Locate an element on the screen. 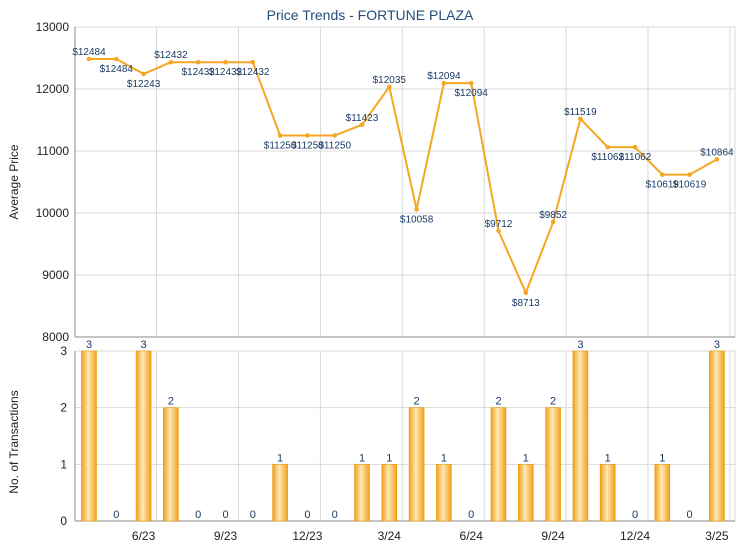 This screenshot has height=550, width=740. x-tick-label: 12/24 is located at coordinates (635, 536).